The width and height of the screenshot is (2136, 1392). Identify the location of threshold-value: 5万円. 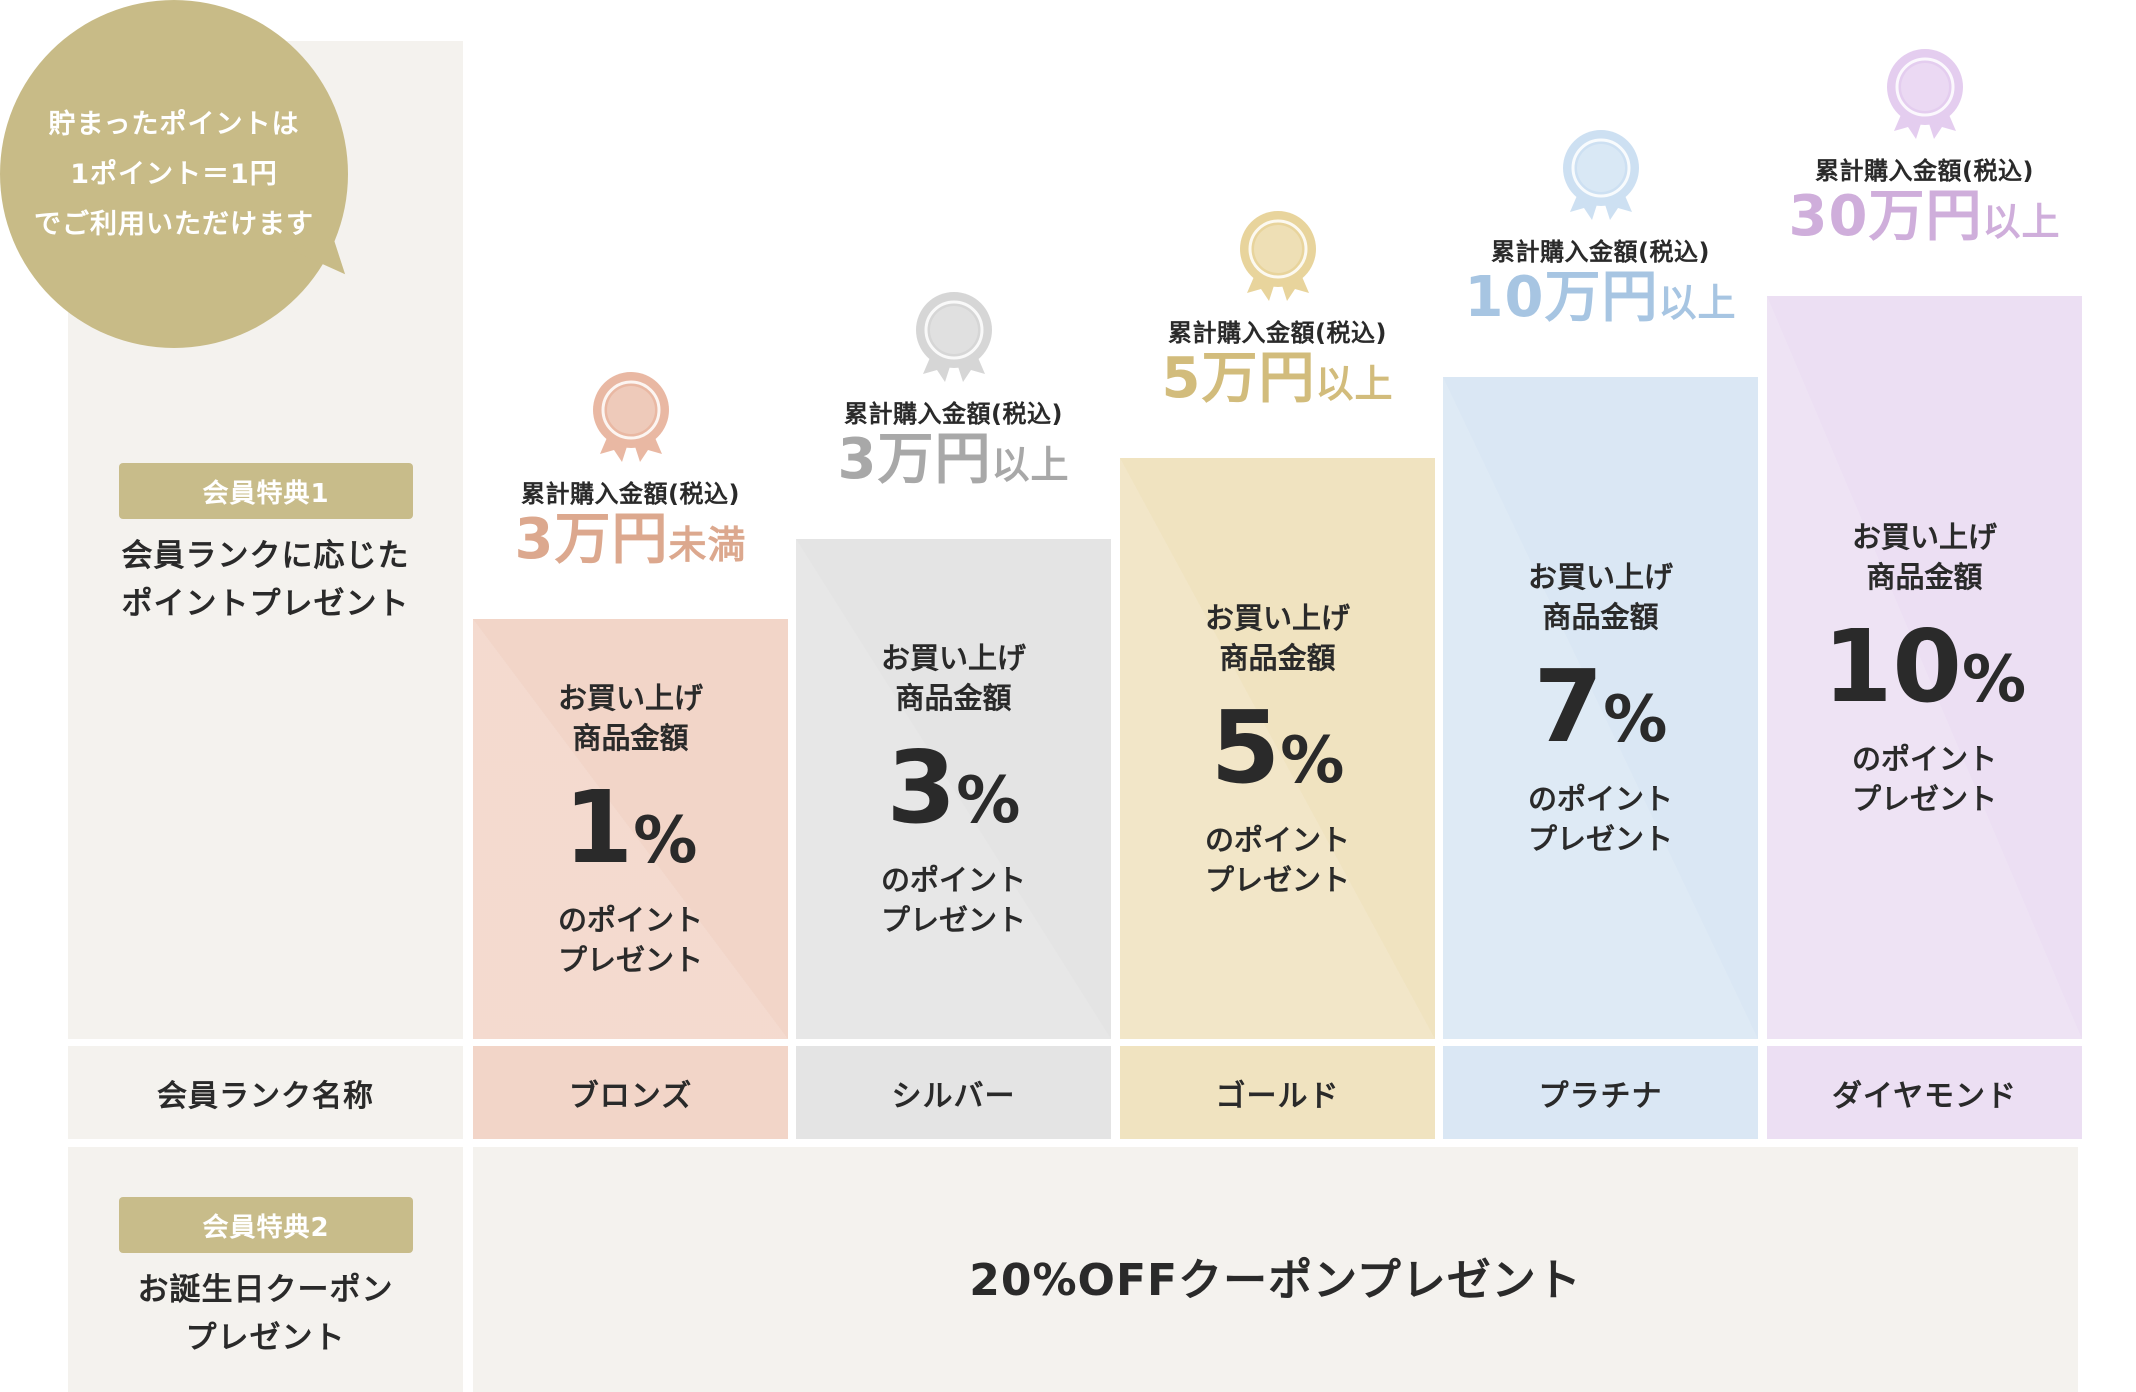
(1238, 378).